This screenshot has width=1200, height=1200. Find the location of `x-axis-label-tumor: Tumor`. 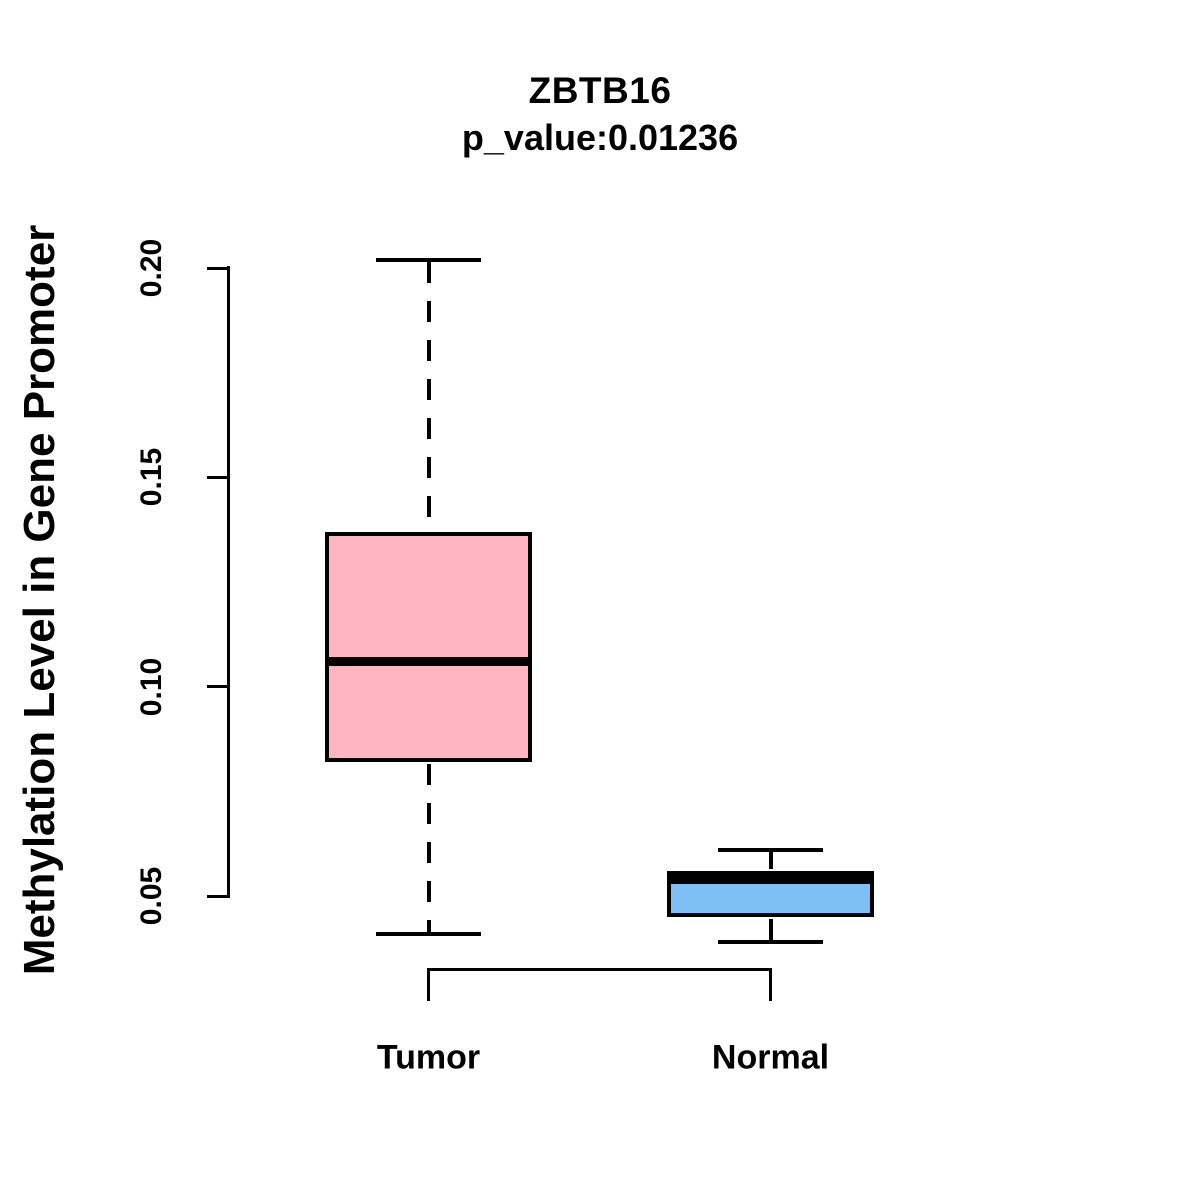

x-axis-label-tumor: Tumor is located at coordinates (428, 1057).